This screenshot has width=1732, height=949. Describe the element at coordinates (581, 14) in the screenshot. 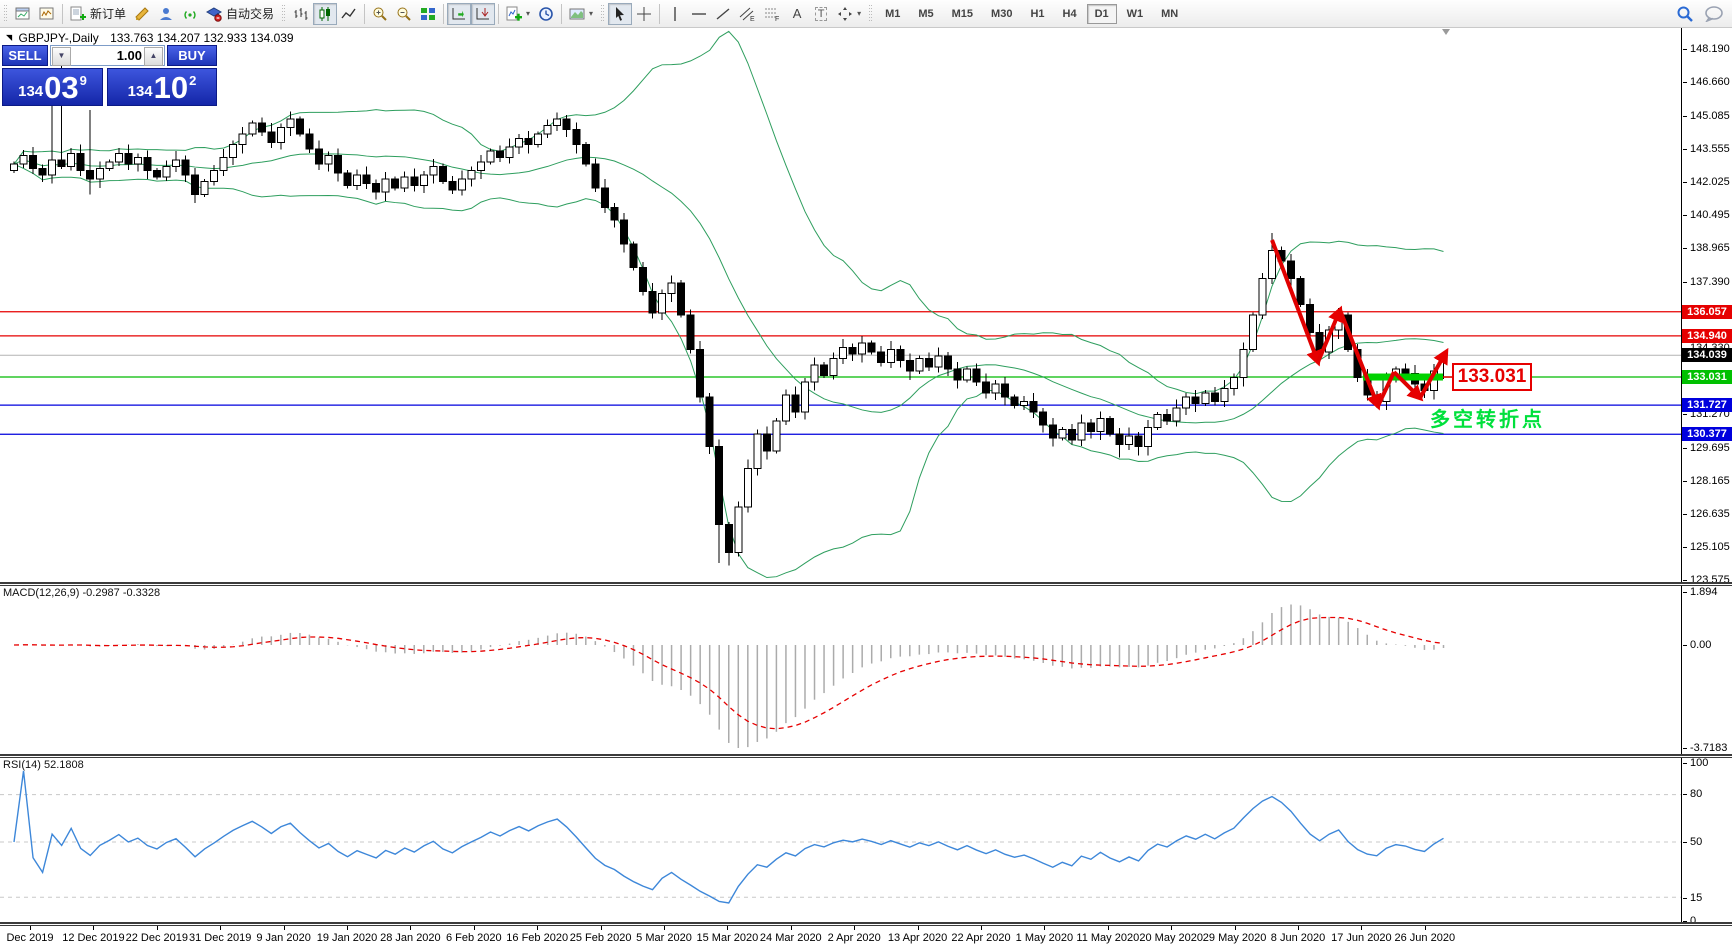

I see `templates-button: ▾` at that location.